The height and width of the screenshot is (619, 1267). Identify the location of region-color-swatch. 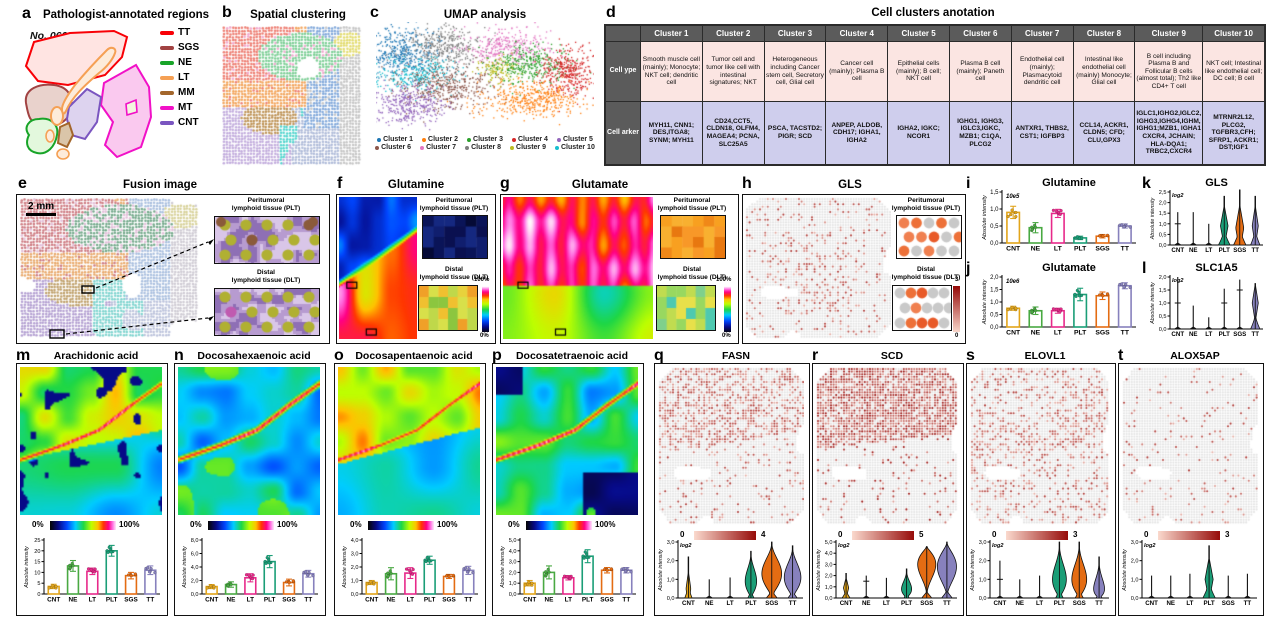
(167, 33).